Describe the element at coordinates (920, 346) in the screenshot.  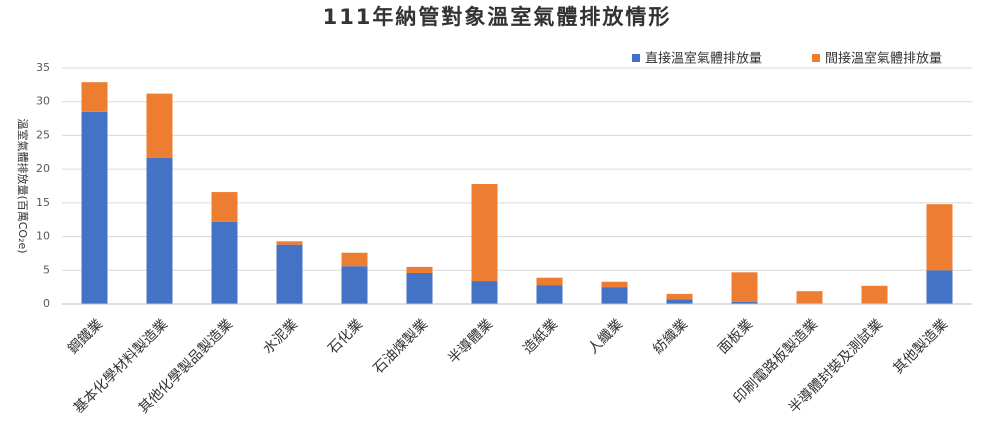
I see `x-tick-label: 其他製造業` at that location.